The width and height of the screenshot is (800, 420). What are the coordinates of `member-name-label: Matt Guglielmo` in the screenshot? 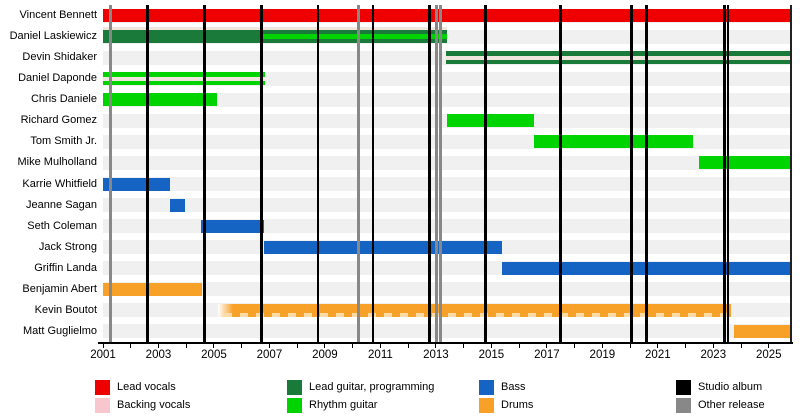 It's located at (60, 330).